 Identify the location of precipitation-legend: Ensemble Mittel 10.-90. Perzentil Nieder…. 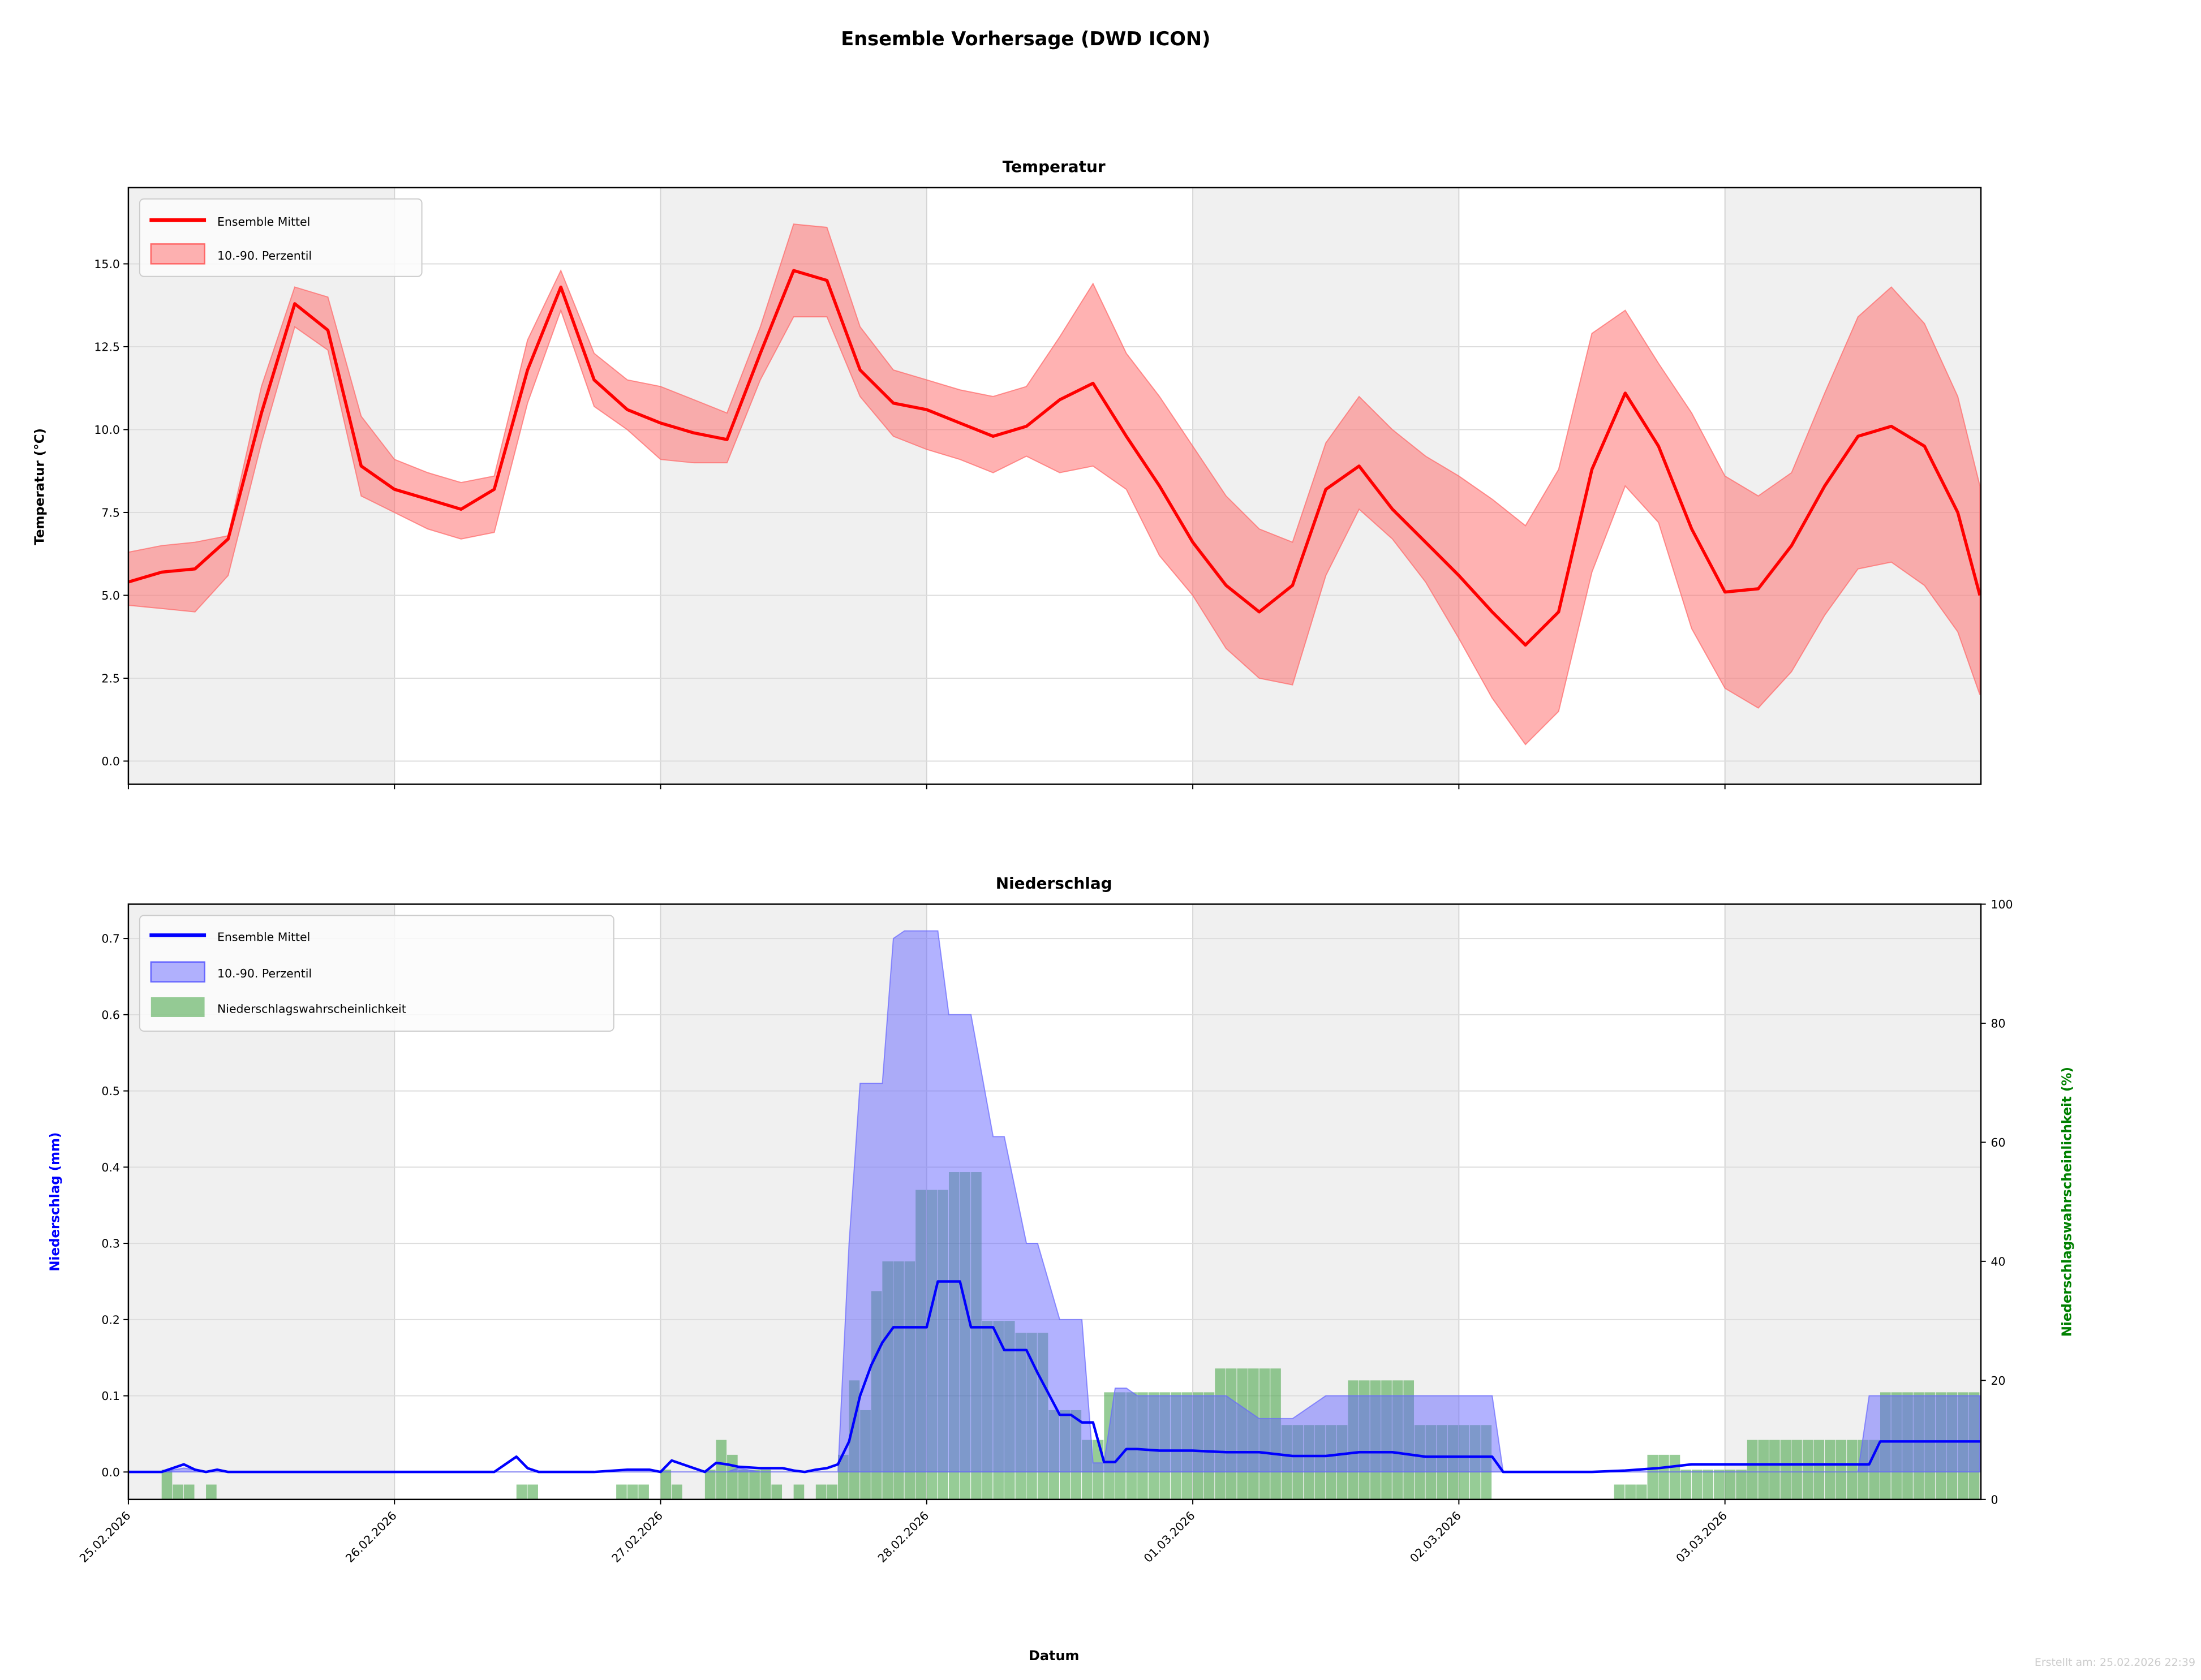
(377, 973).